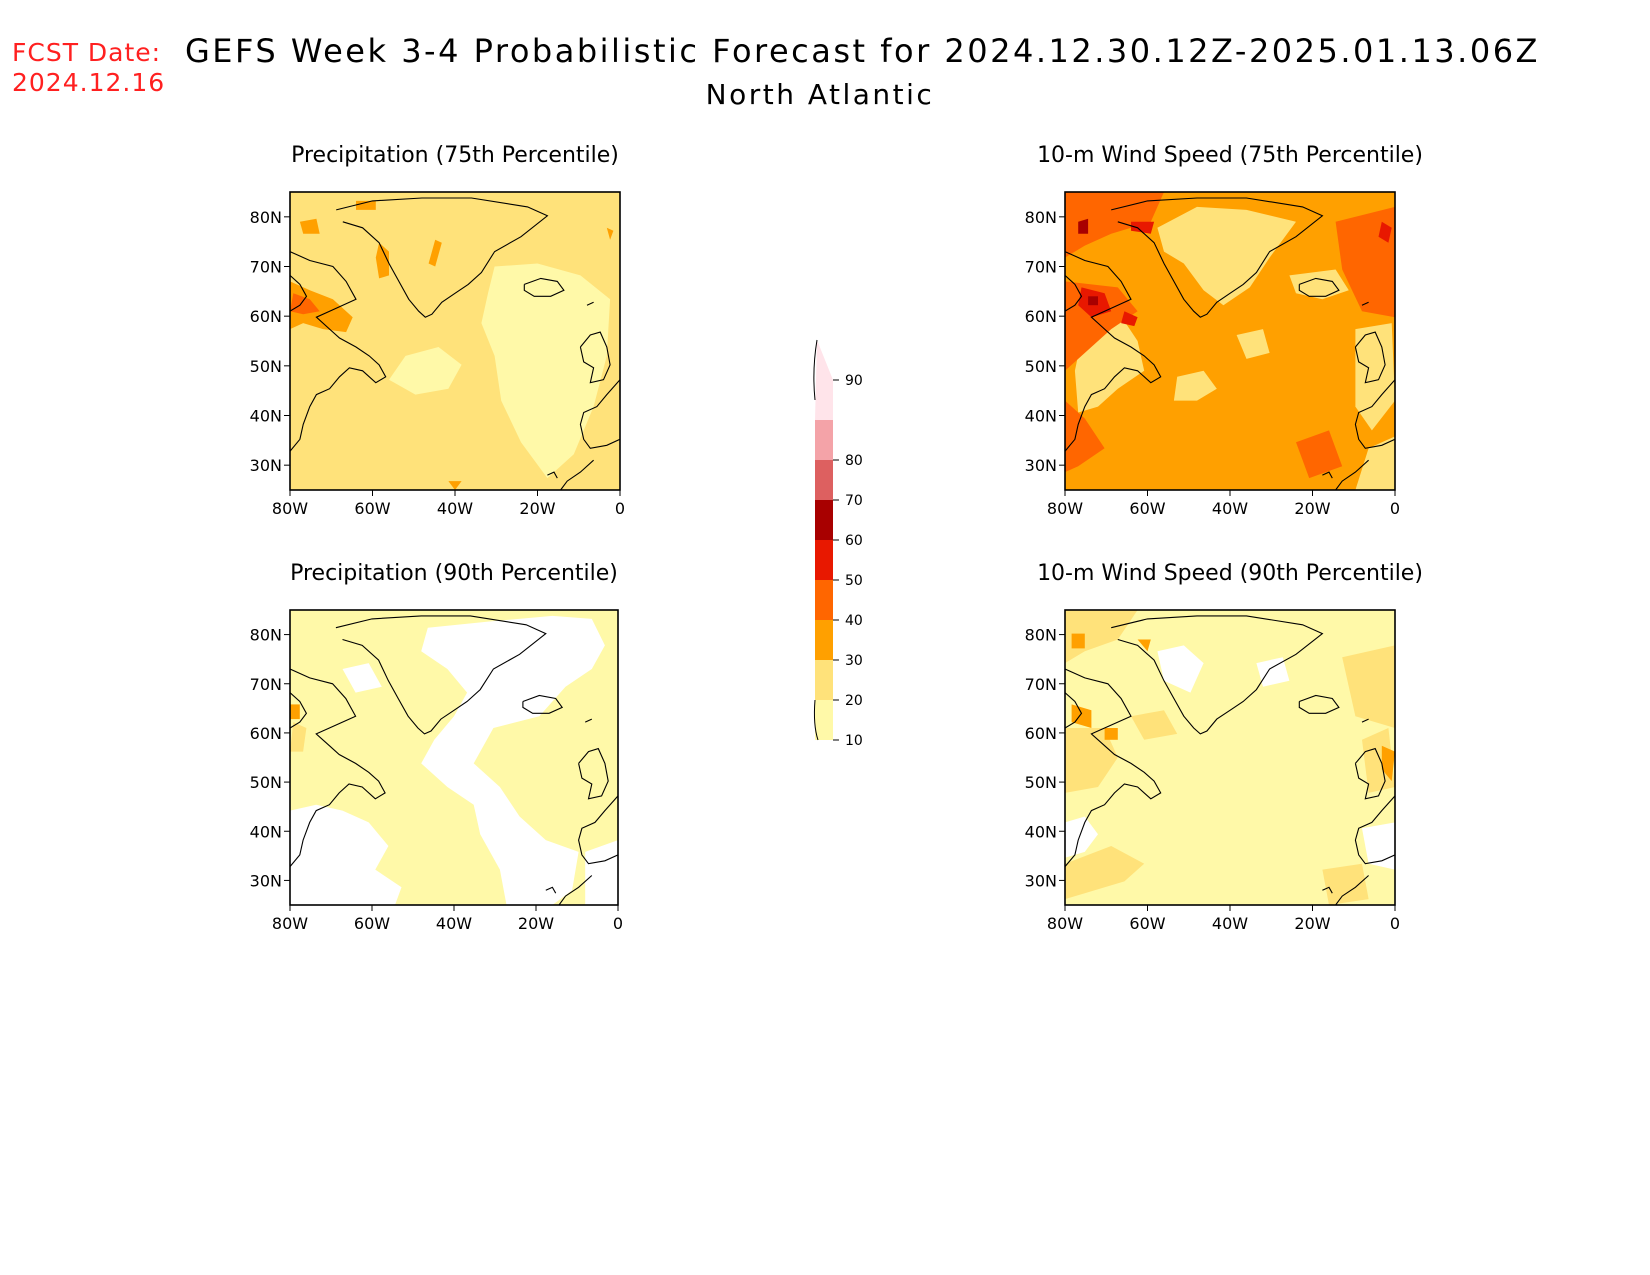 This screenshot has height=1275, width=1650. What do you see at coordinates (815, 370) in the screenshot?
I see `colorbar-top-edge` at bounding box center [815, 370].